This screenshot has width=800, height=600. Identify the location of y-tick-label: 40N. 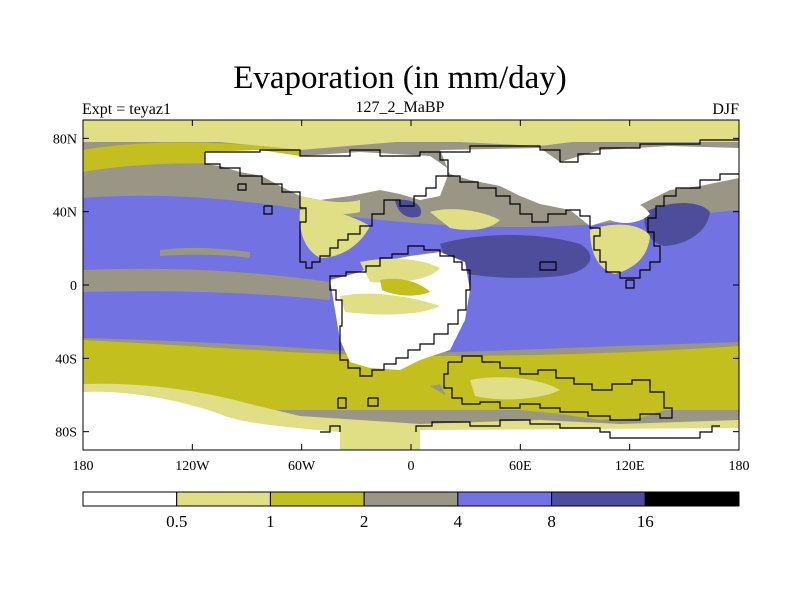
(65, 213).